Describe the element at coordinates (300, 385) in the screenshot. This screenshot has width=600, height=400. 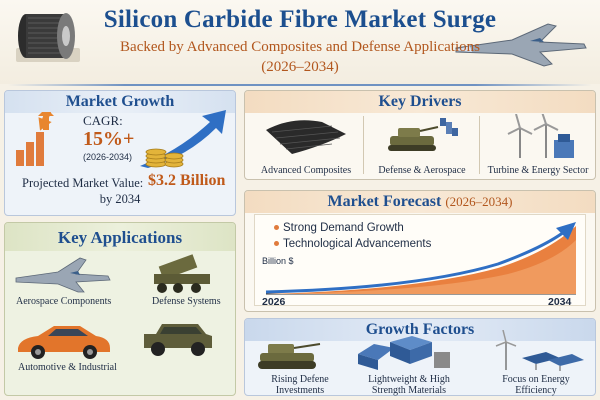
I see `growth-factor-label: Rising Defene Investments` at that location.